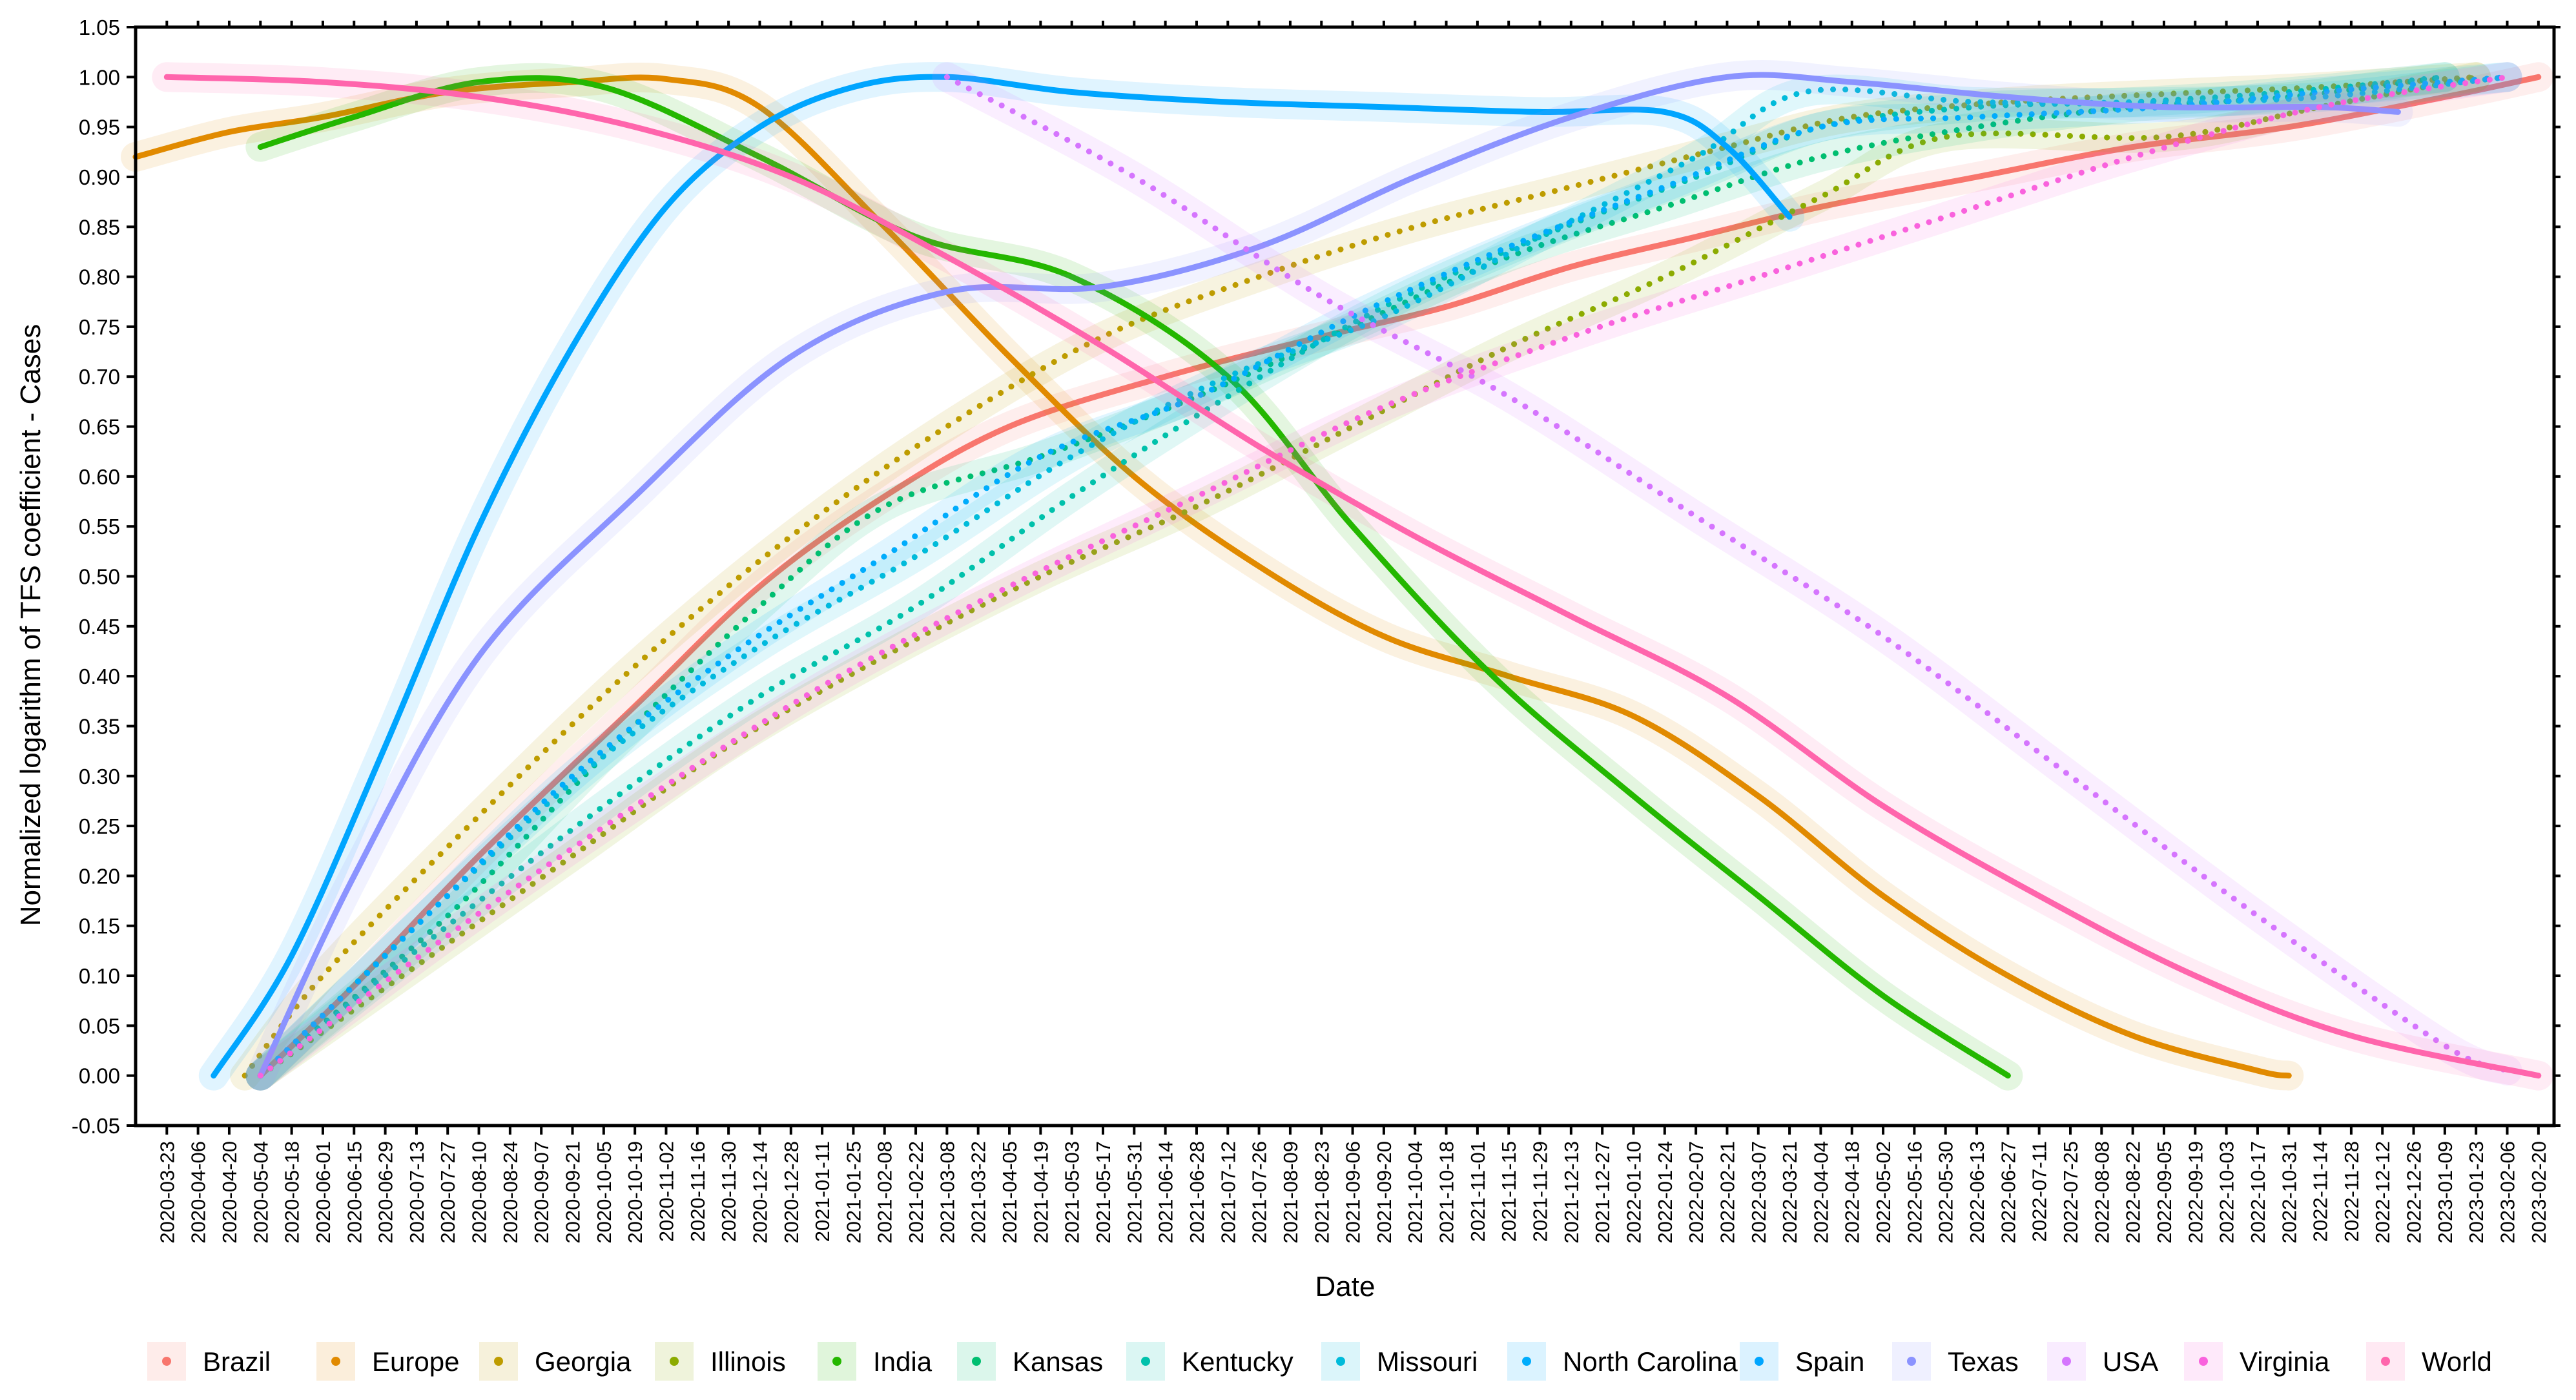 The image size is (2576, 1400). I want to click on x-tick-label: 2021-06-14, so click(1166, 1192).